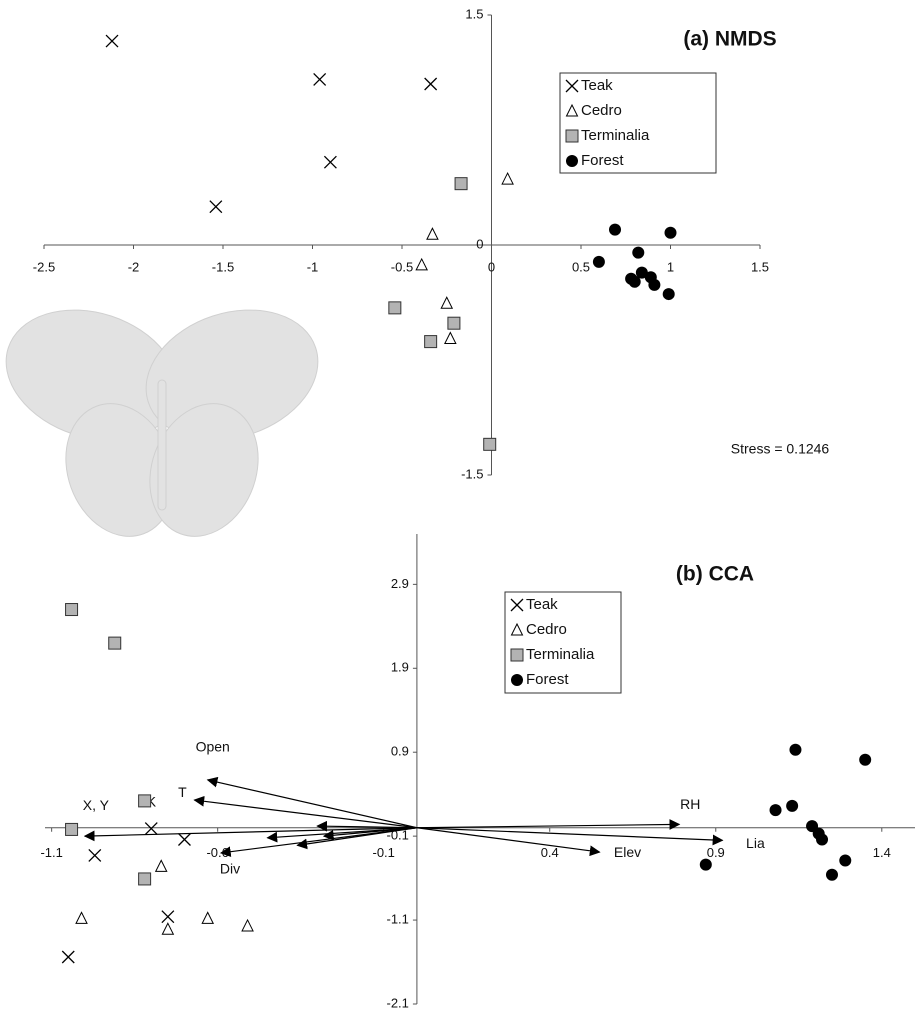  I want to click on x-tick-label: -2.5, so click(44, 266).